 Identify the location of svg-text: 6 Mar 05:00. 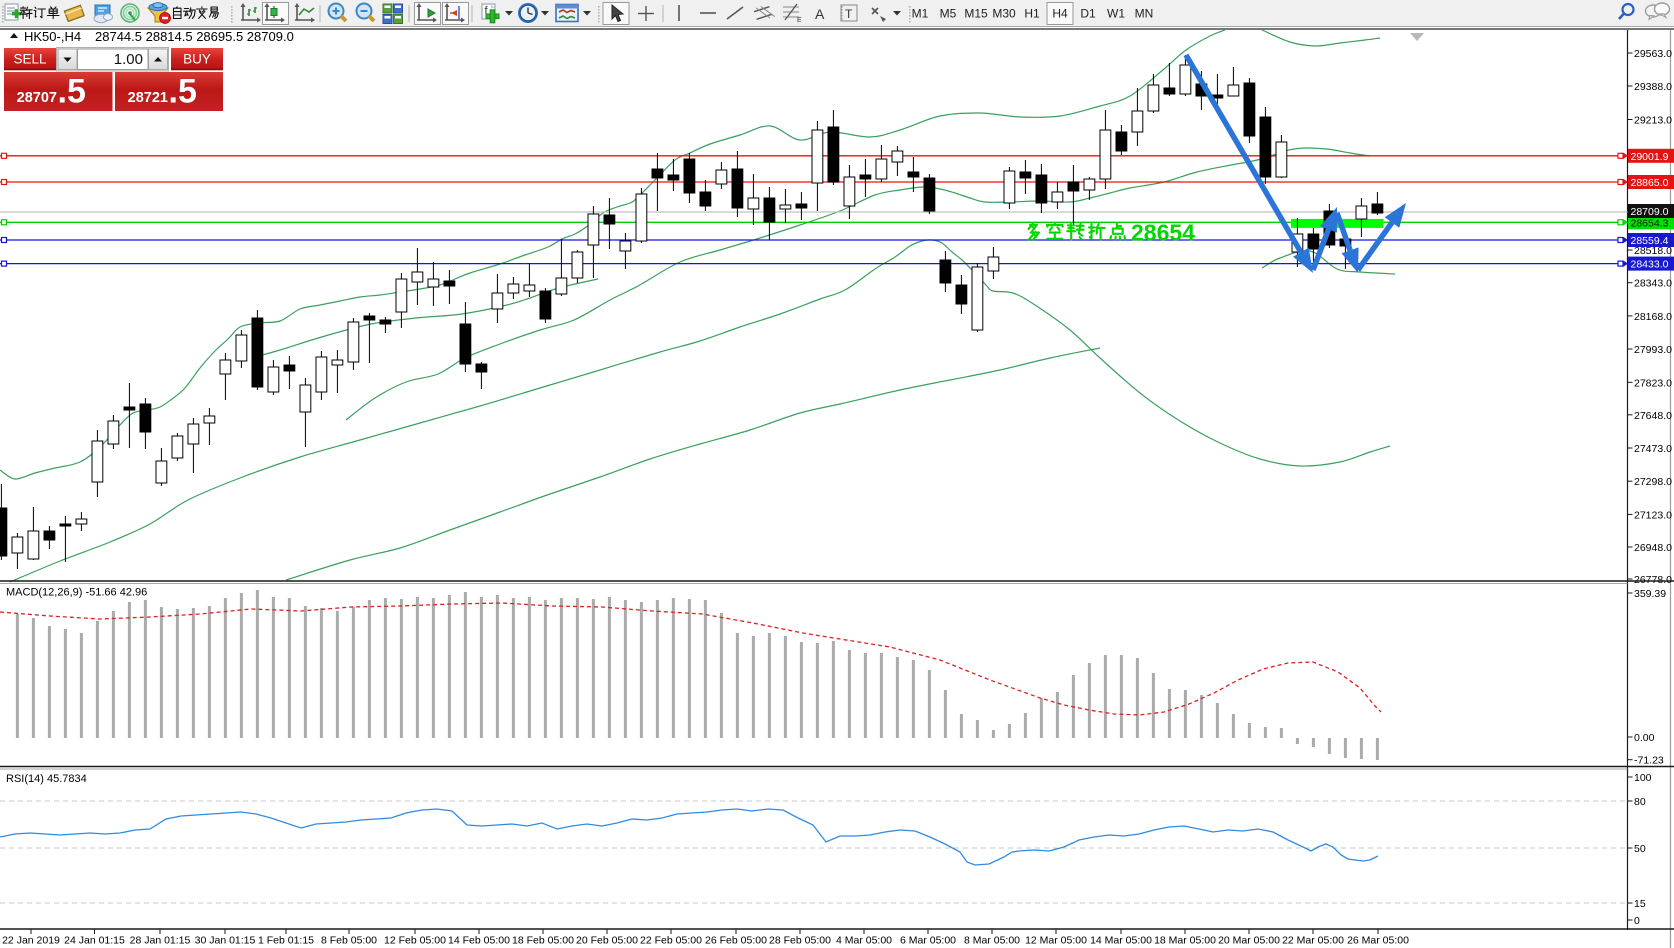
(928, 941).